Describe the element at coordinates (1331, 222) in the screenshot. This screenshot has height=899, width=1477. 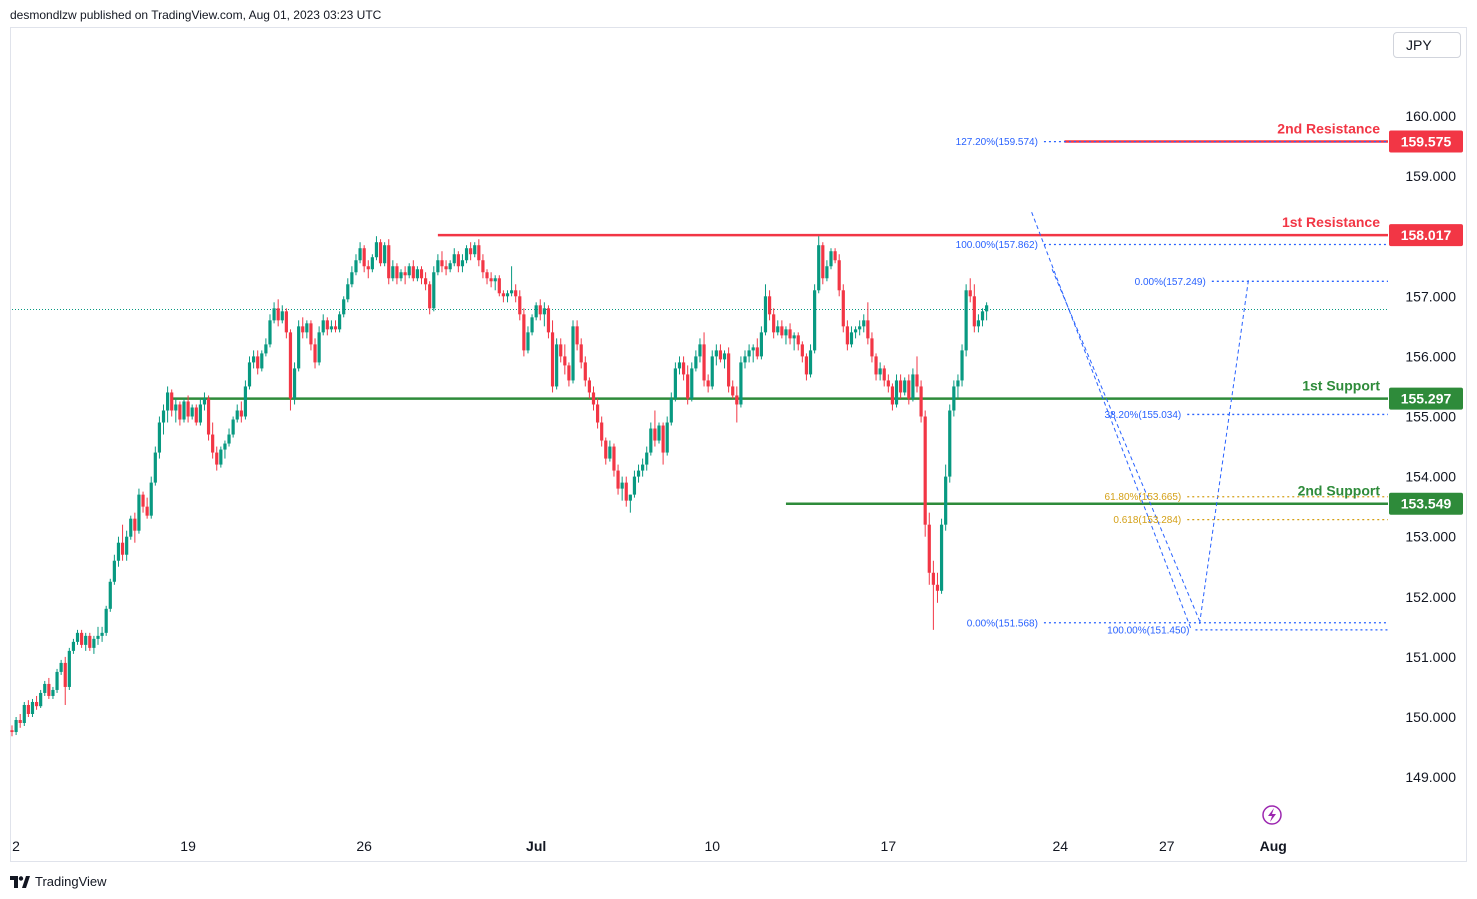
I see `level-name-label: 1st Resistance` at that location.